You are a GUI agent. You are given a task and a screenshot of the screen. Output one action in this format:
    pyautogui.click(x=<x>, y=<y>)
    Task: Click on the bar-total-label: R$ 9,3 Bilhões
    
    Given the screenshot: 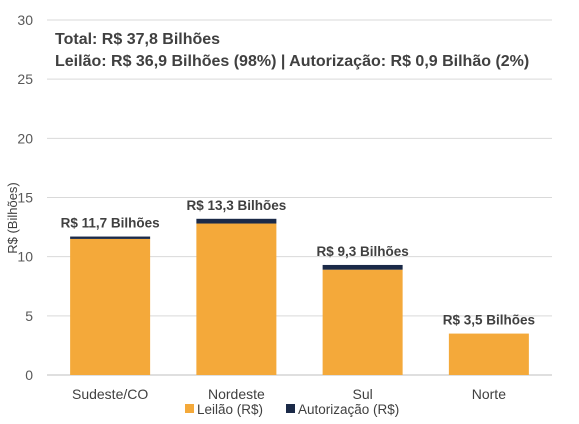 What is the action you would take?
    pyautogui.click(x=362, y=251)
    